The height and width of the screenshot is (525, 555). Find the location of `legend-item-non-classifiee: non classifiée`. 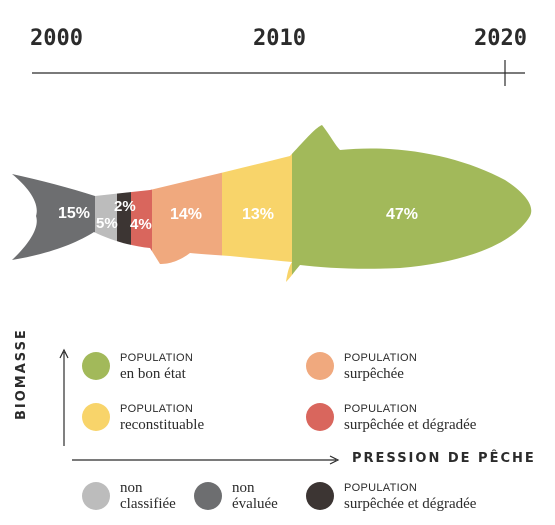

legend-item-non-classifiee: non classifiée is located at coordinates (129, 496).